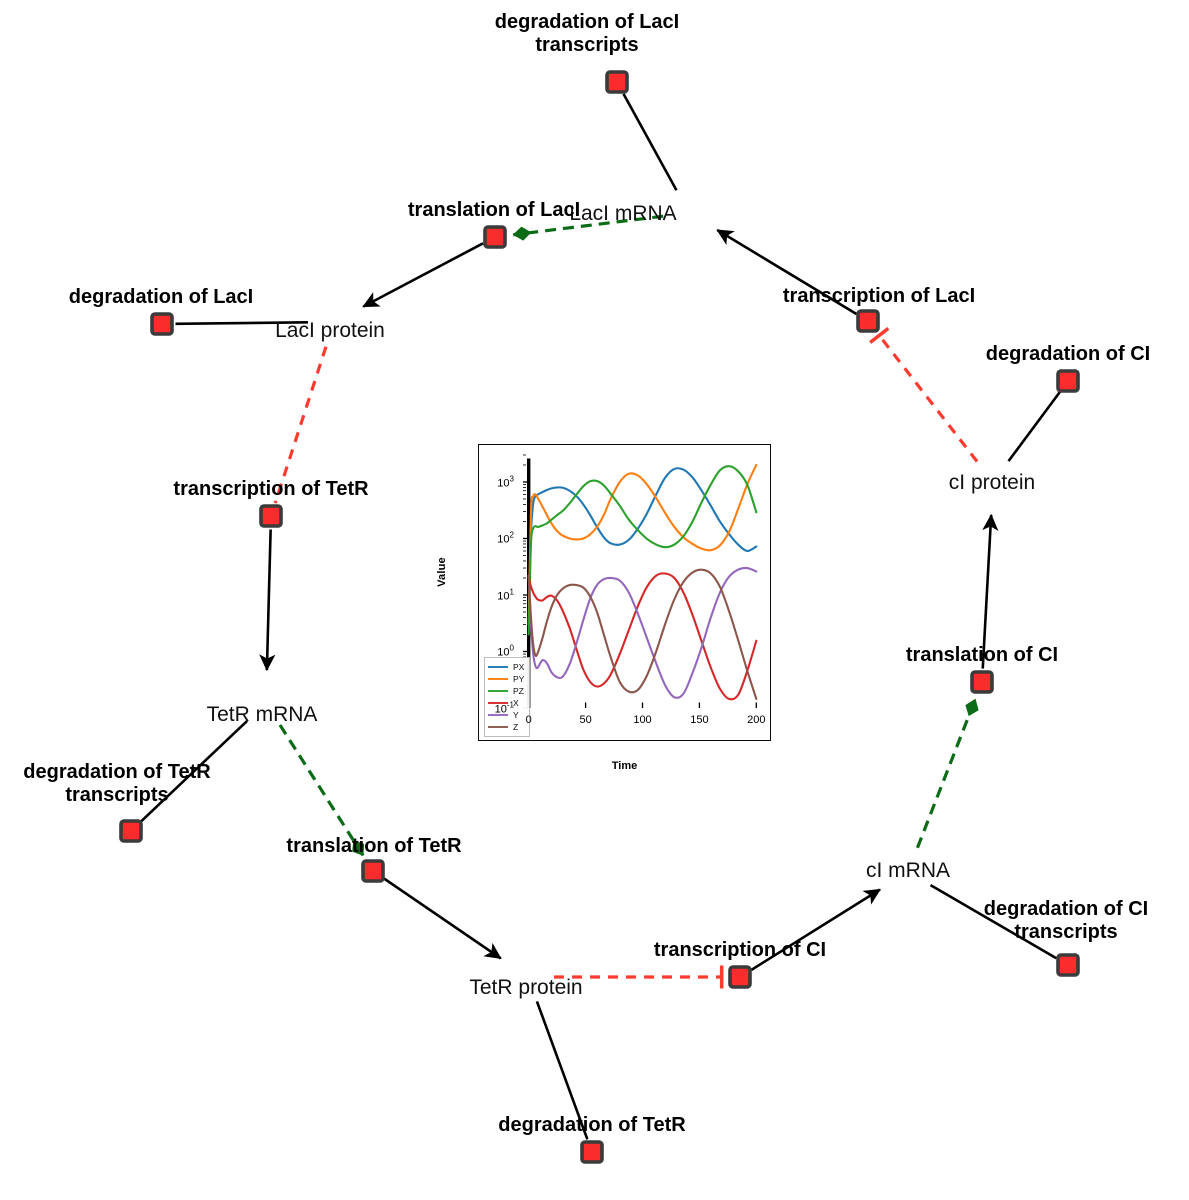 The image size is (1189, 1200). Describe the element at coordinates (495, 237) in the screenshot. I see `reaction-node-tl_laci` at that location.